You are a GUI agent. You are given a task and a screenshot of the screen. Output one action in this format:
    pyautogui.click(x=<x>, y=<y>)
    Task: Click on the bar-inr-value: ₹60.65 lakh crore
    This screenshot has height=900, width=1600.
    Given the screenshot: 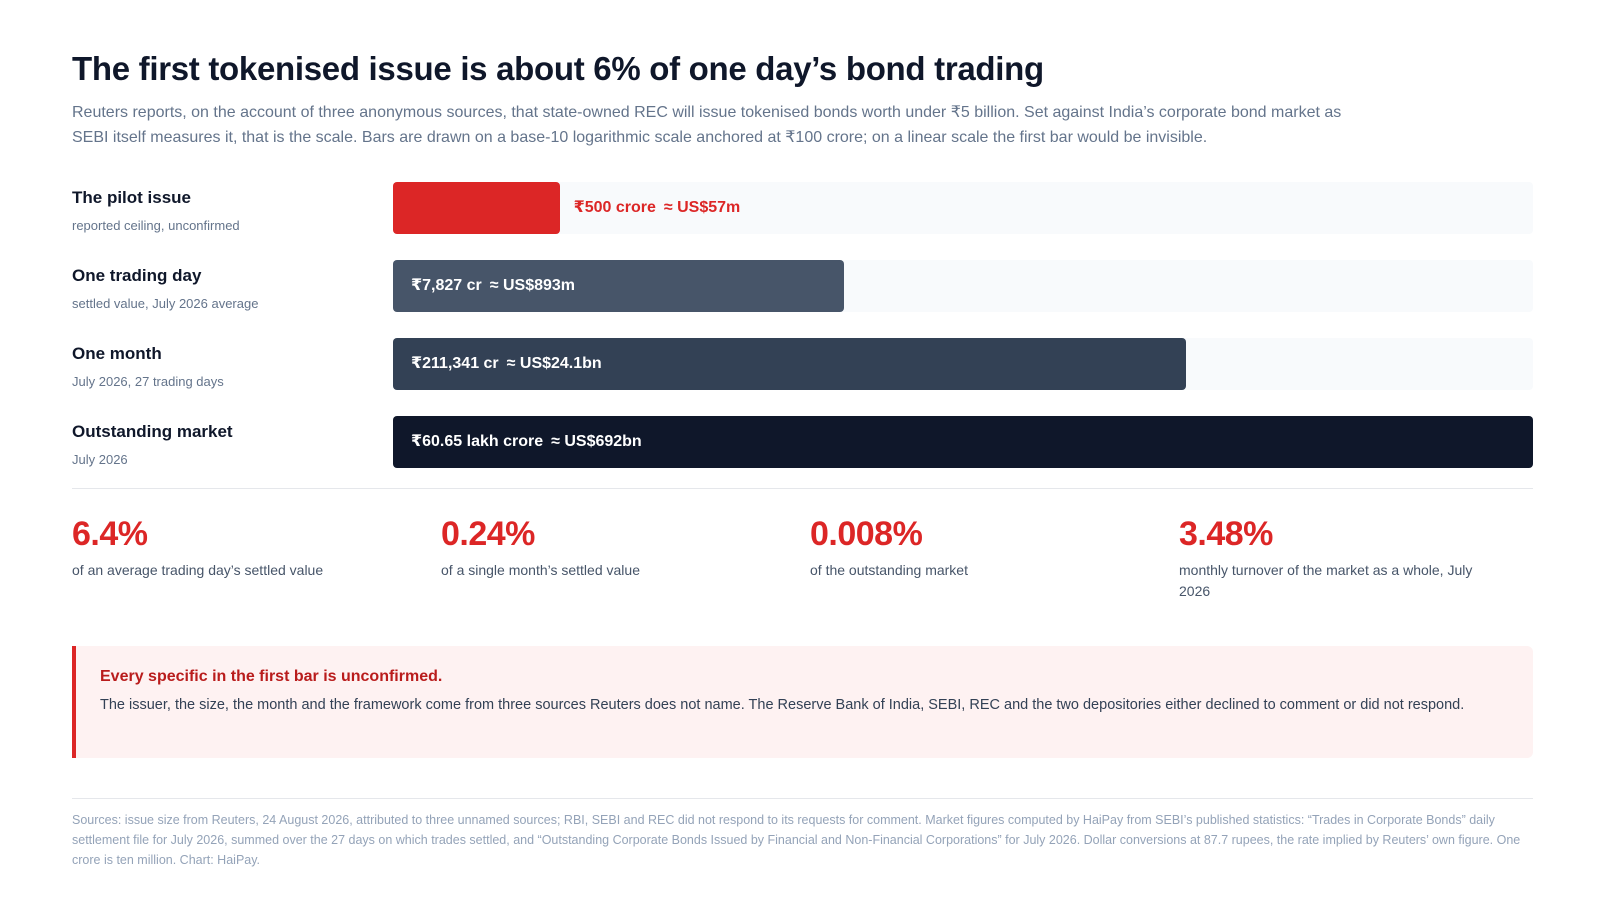 What is the action you would take?
    pyautogui.click(x=477, y=441)
    